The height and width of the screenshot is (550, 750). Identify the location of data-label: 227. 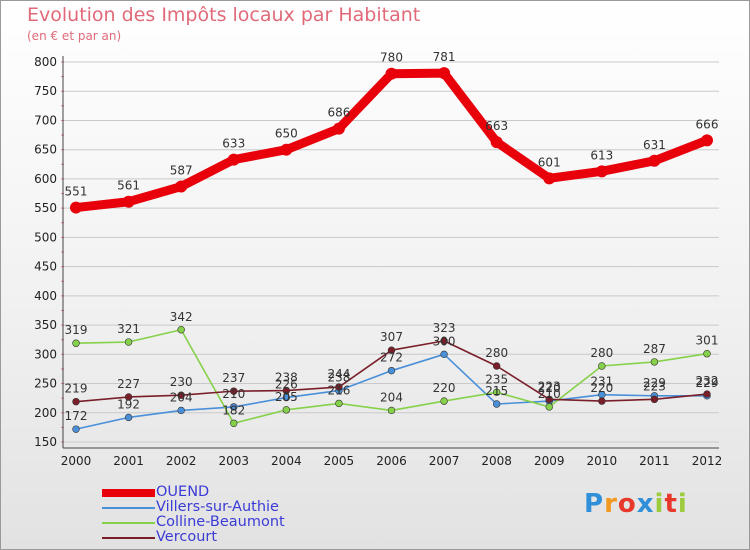
(128, 384).